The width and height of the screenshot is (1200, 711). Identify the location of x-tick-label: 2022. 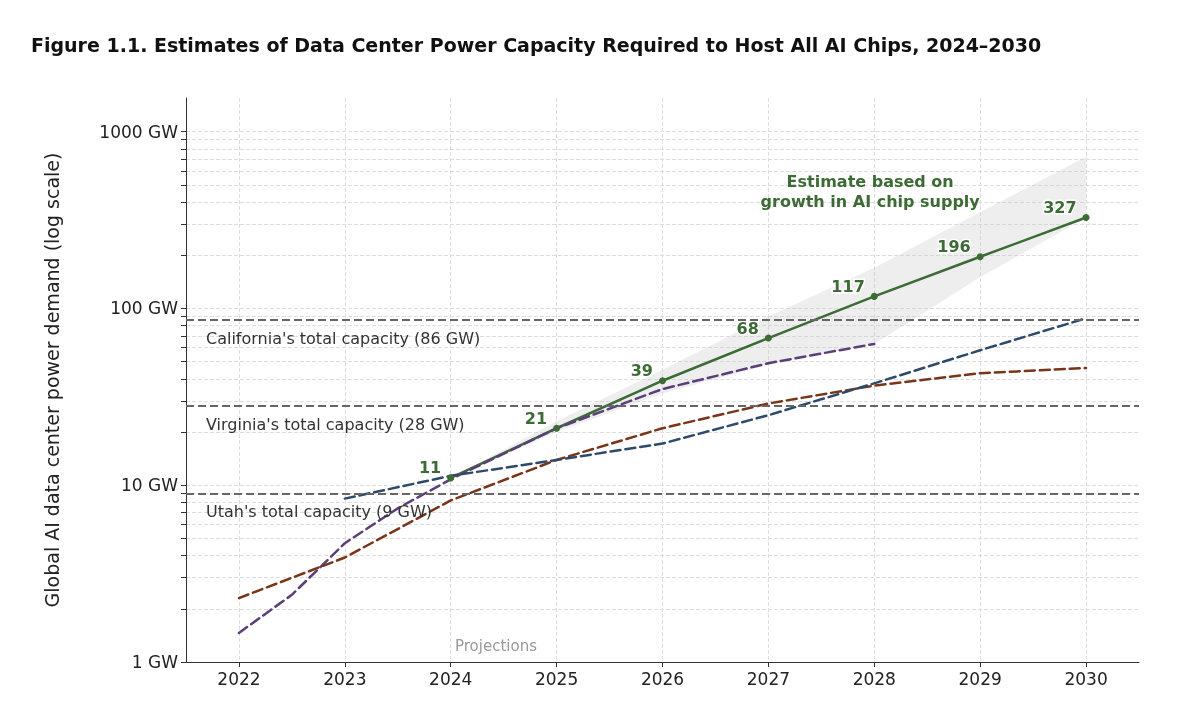
(239, 678).